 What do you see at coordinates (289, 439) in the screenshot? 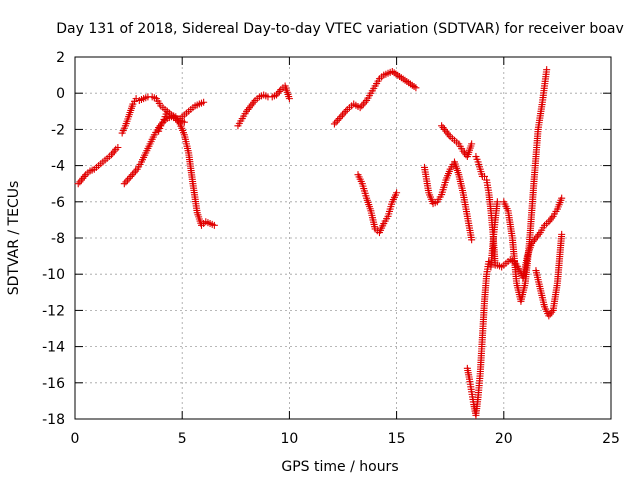
I see `x-tick-label: 10` at bounding box center [289, 439].